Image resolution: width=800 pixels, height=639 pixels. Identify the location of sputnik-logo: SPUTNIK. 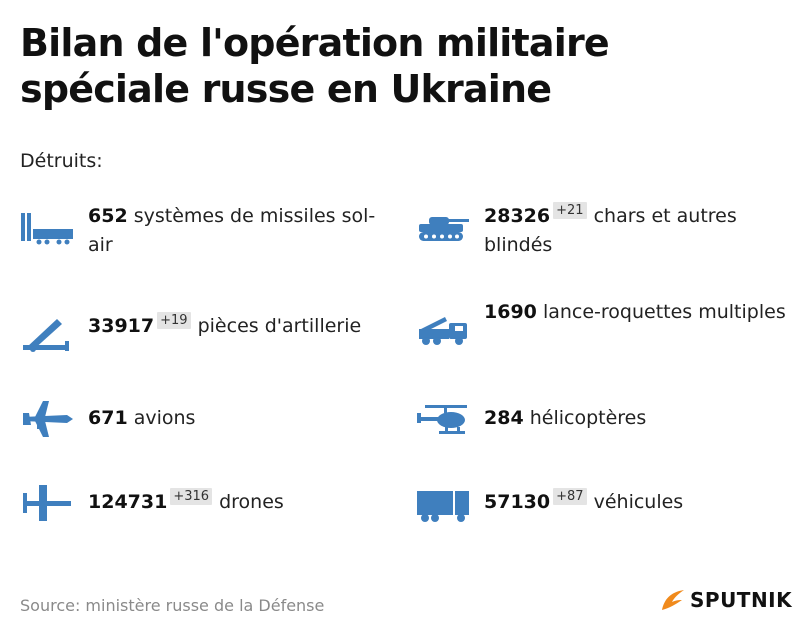
(726, 600).